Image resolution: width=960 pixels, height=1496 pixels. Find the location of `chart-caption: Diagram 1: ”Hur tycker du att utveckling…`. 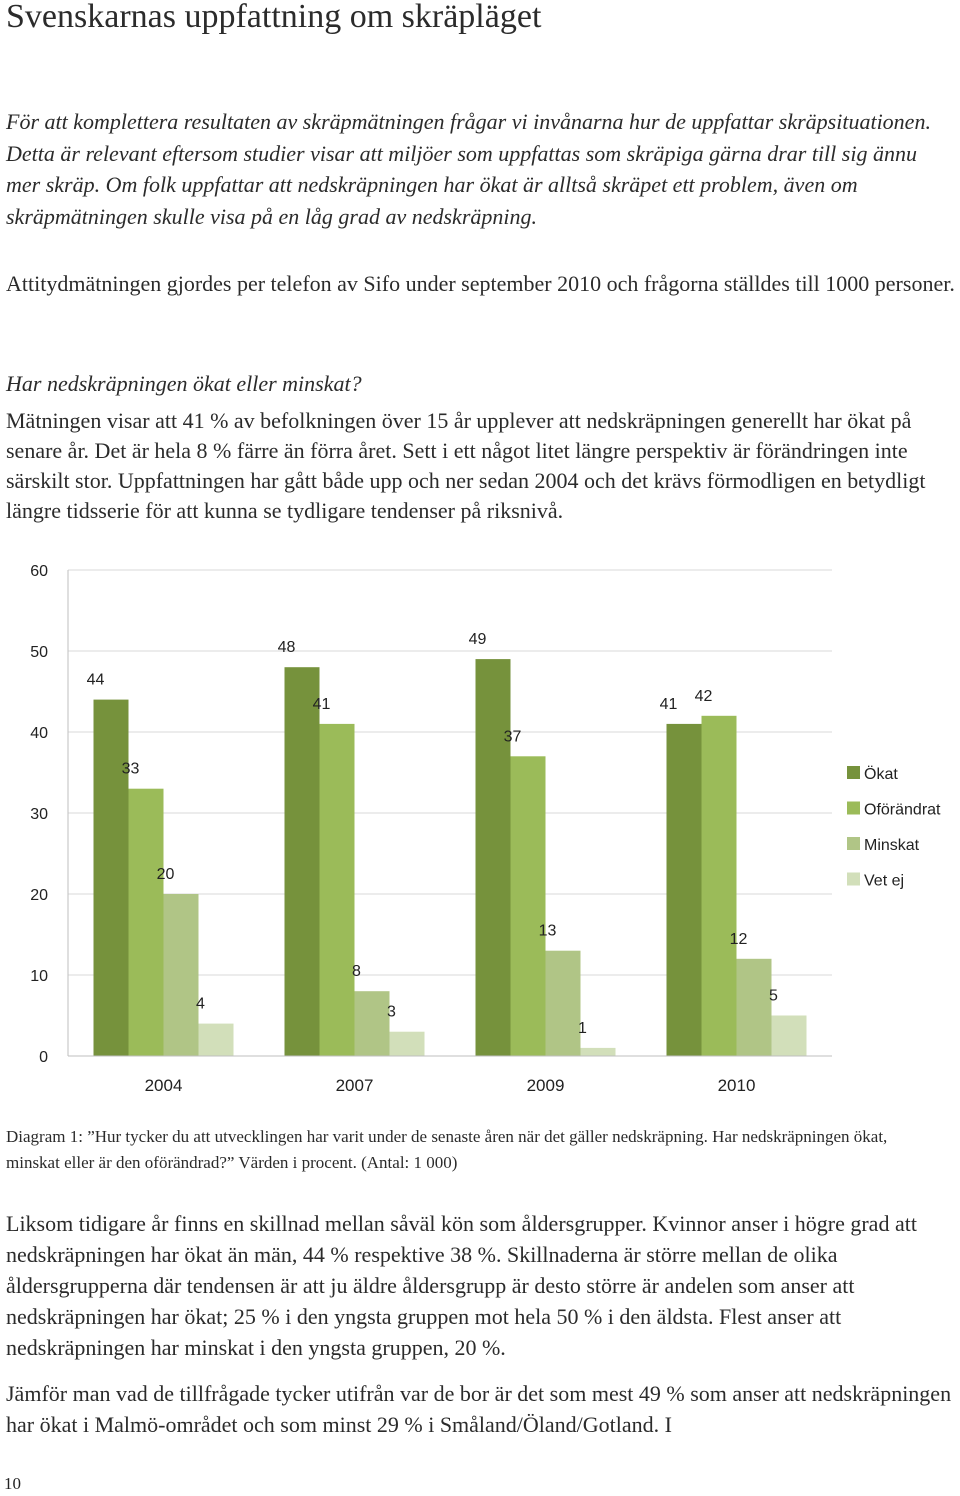

chart-caption: Diagram 1: ”Hur tycker du att utveckling… is located at coordinates (447, 1149).